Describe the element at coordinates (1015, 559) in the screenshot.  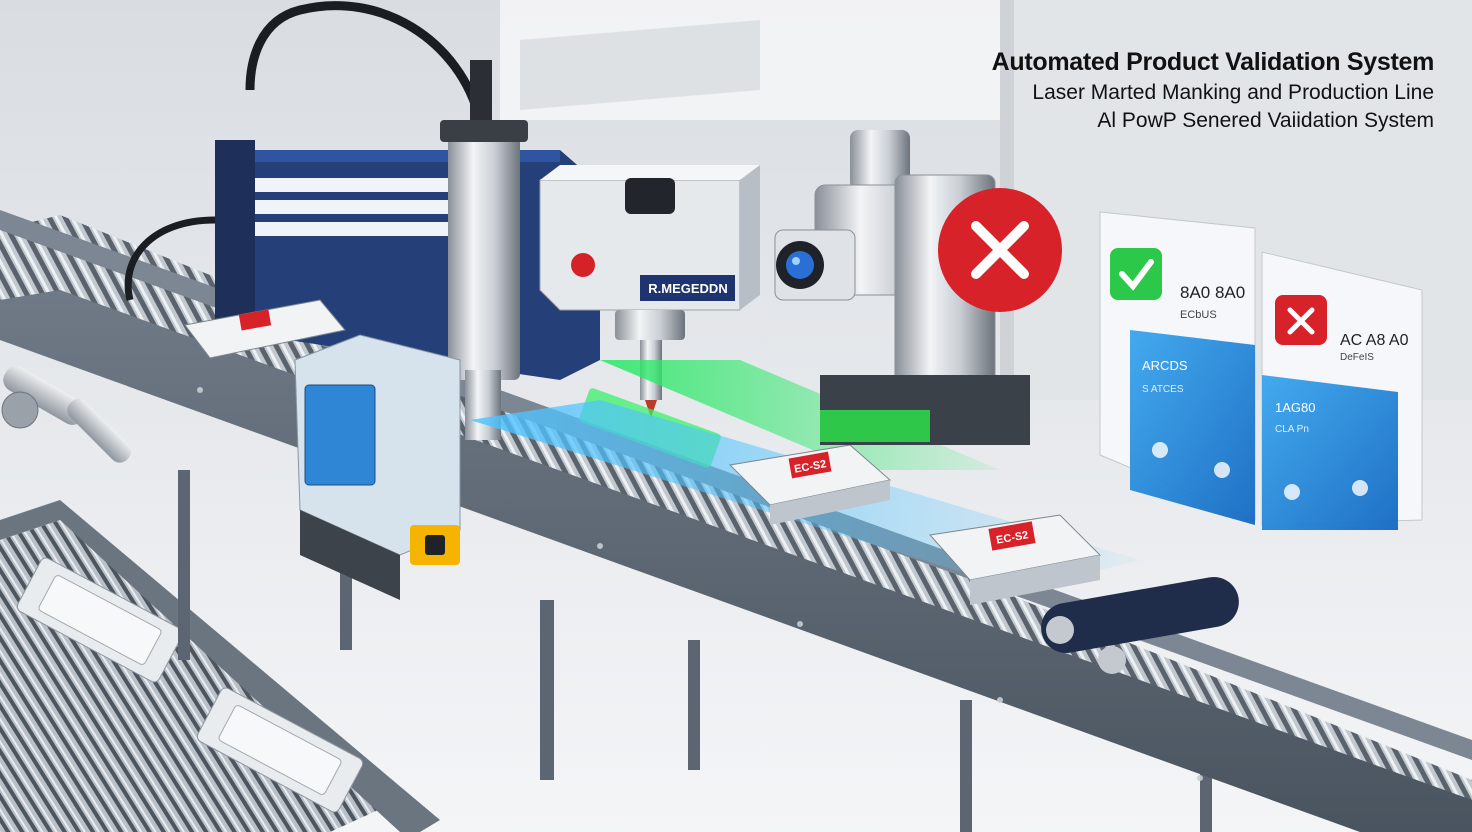
I see `product-right: EC-S2` at that location.